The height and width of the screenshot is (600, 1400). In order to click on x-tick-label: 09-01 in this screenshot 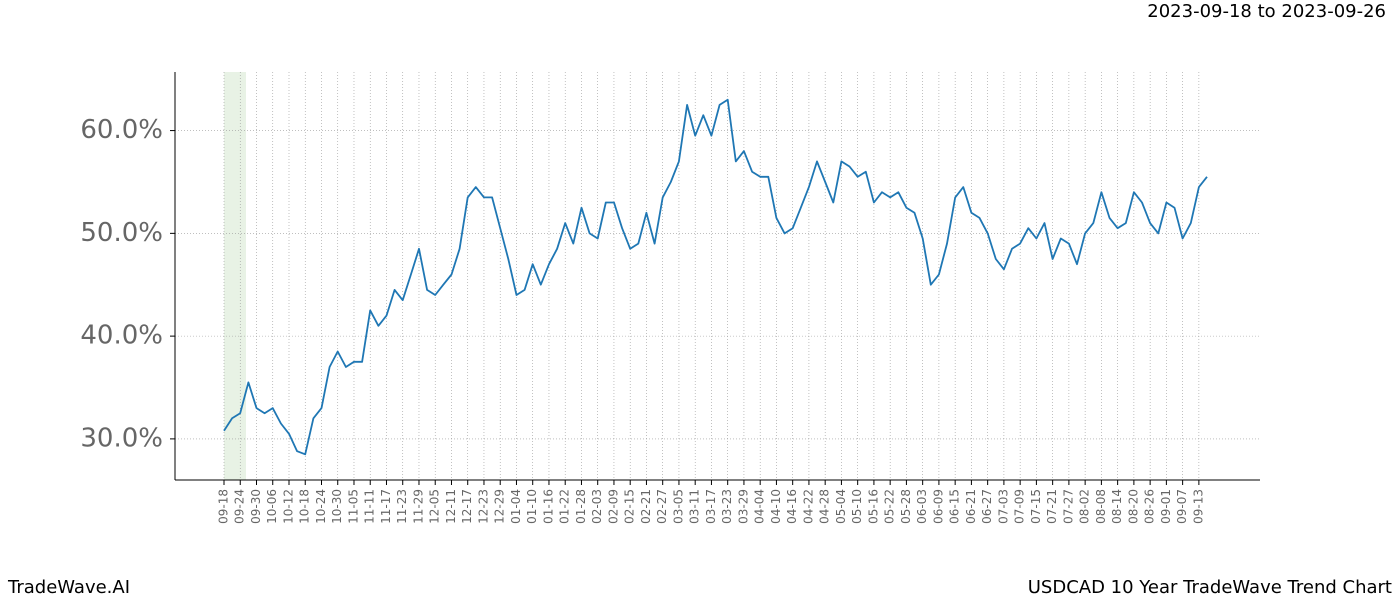, I will do `click(1166, 506)`.